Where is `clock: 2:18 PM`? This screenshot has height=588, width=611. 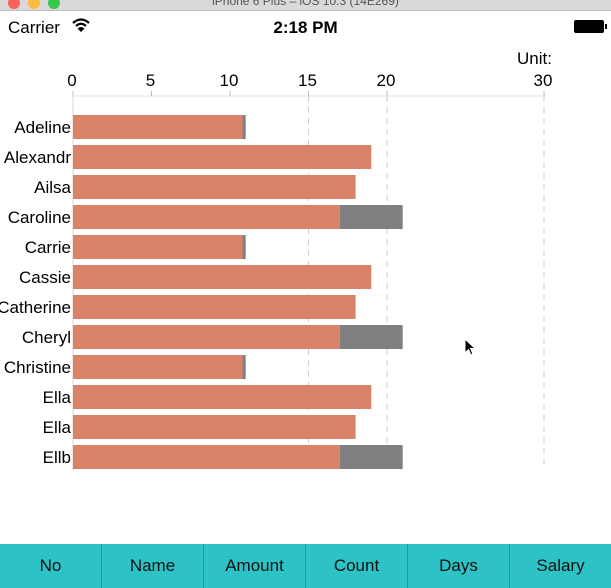 clock: 2:18 PM is located at coordinates (305, 27).